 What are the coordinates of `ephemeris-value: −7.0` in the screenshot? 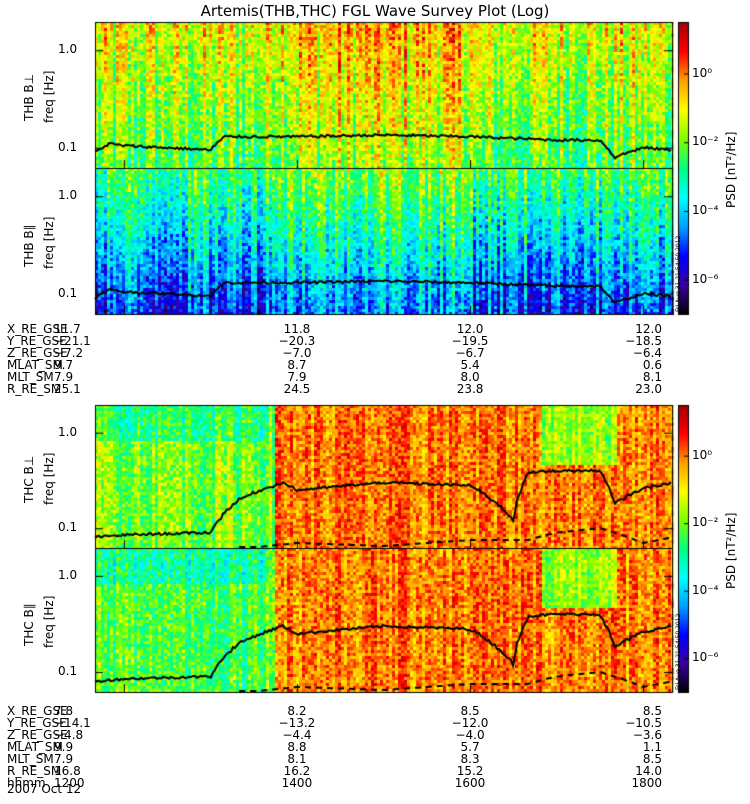 It's located at (297, 353).